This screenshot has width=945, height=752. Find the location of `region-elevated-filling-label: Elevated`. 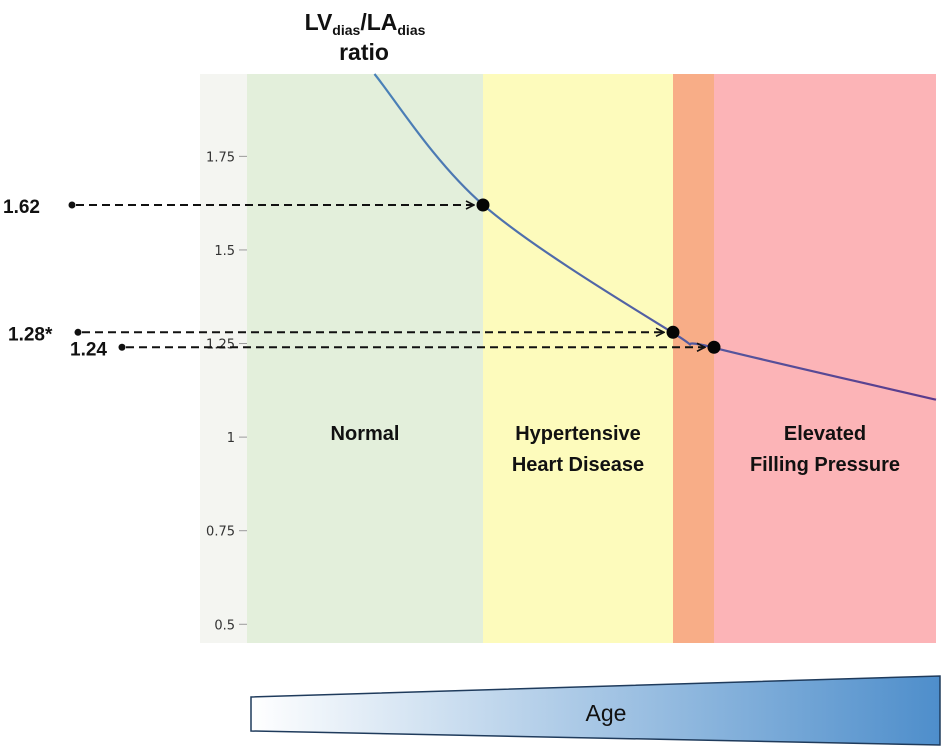

region-elevated-filling-label: Elevated is located at coordinates (825, 434).